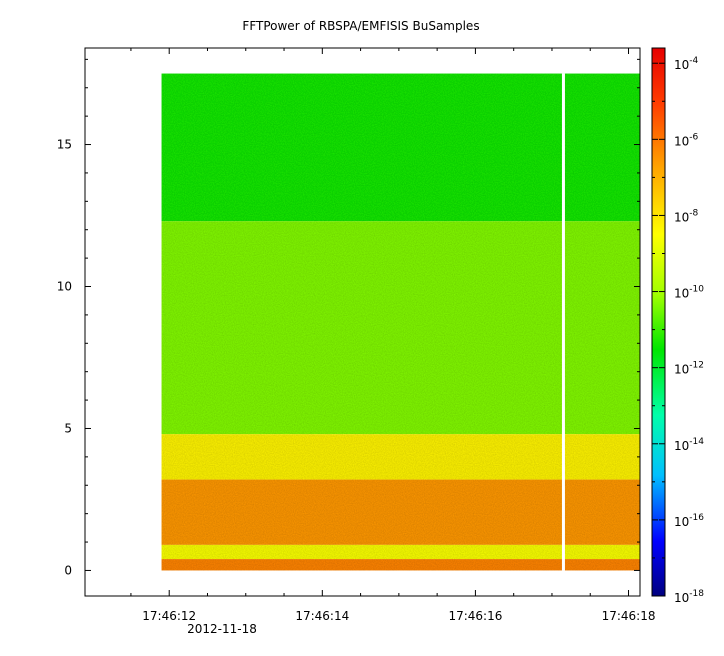  I want to click on x-tick-label: 17:46:18, so click(629, 616).